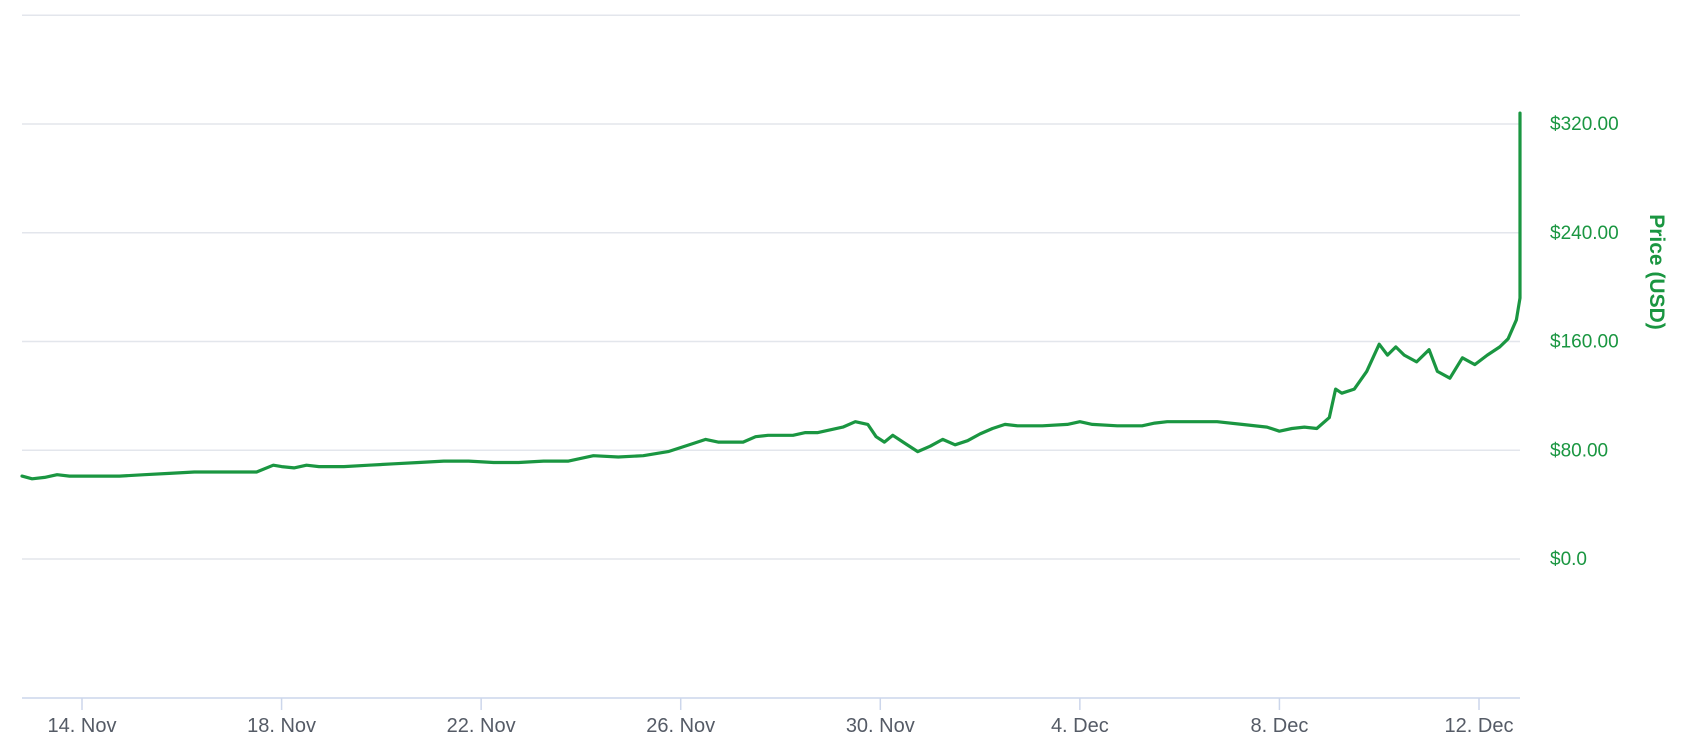 The image size is (1682, 754). I want to click on y-tick-label: $320.00, so click(1584, 124).